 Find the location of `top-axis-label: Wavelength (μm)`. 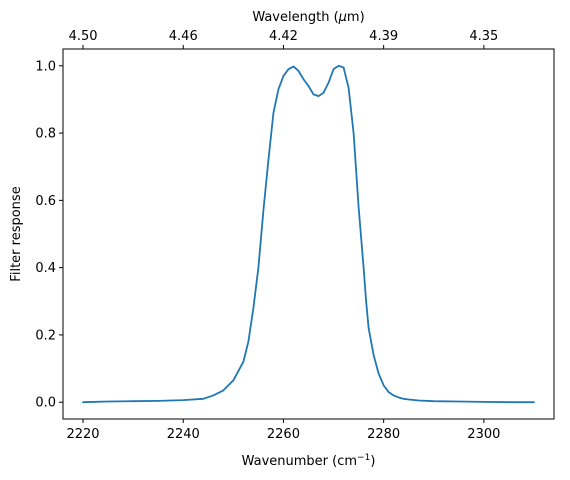

top-axis-label: Wavelength (μm) is located at coordinates (308, 17).